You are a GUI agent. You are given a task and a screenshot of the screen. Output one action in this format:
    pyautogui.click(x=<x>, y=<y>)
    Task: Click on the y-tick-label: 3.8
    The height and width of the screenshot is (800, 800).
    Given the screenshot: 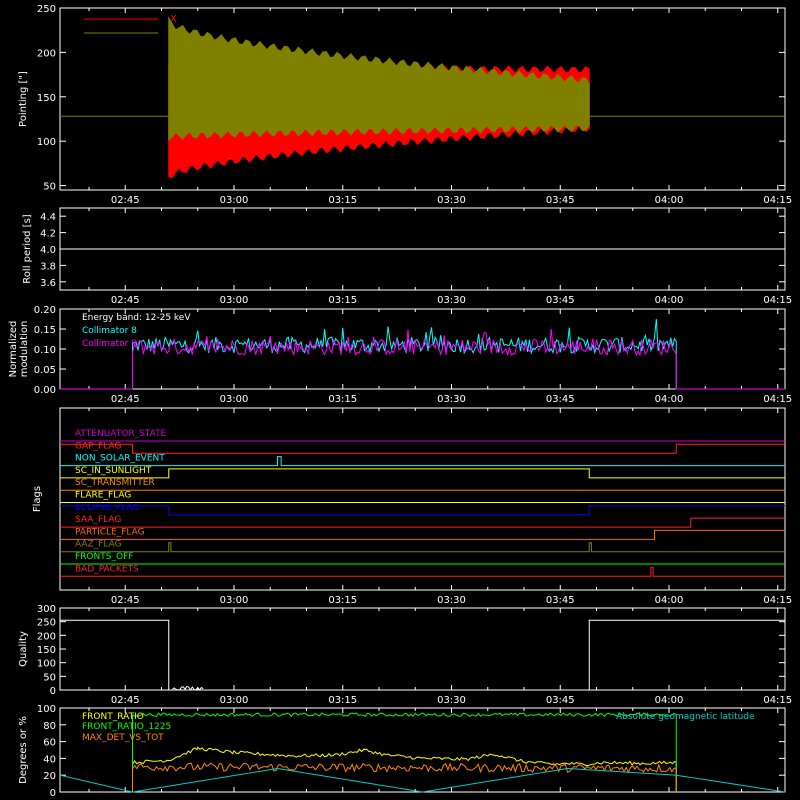 What is the action you would take?
    pyautogui.click(x=48, y=266)
    